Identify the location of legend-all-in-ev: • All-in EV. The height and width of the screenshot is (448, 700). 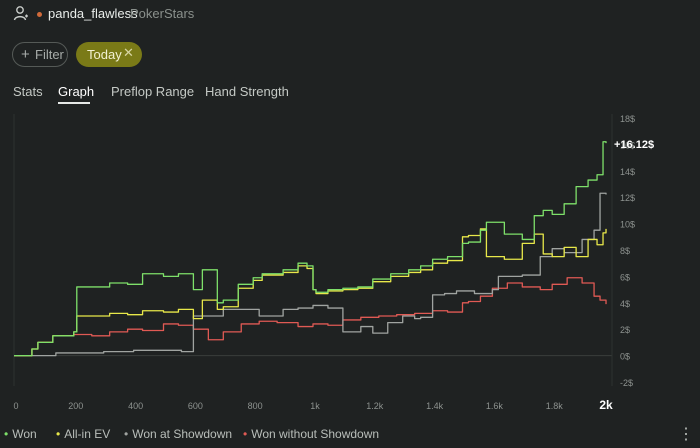
(83, 434).